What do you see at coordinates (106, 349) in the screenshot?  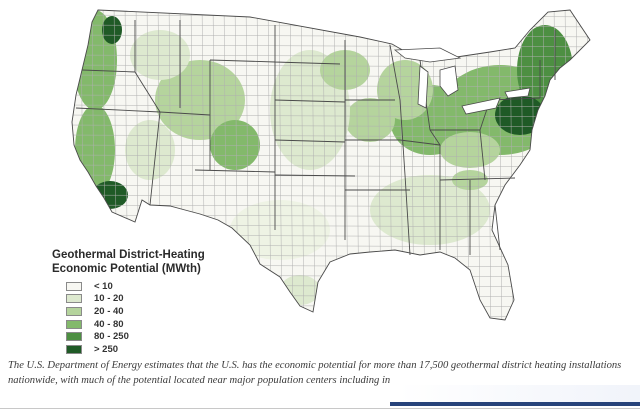 I see `legend-label: > 250` at bounding box center [106, 349].